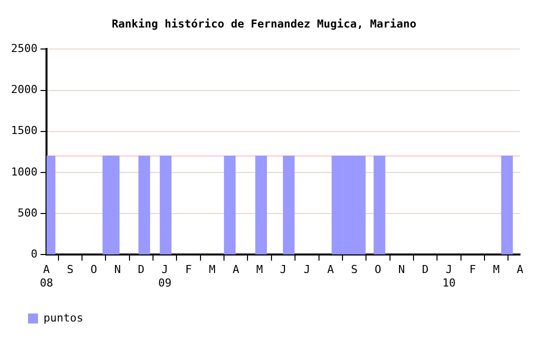 This screenshot has height=340, width=540. I want to click on y-tick-label: 2500, so click(24, 49).